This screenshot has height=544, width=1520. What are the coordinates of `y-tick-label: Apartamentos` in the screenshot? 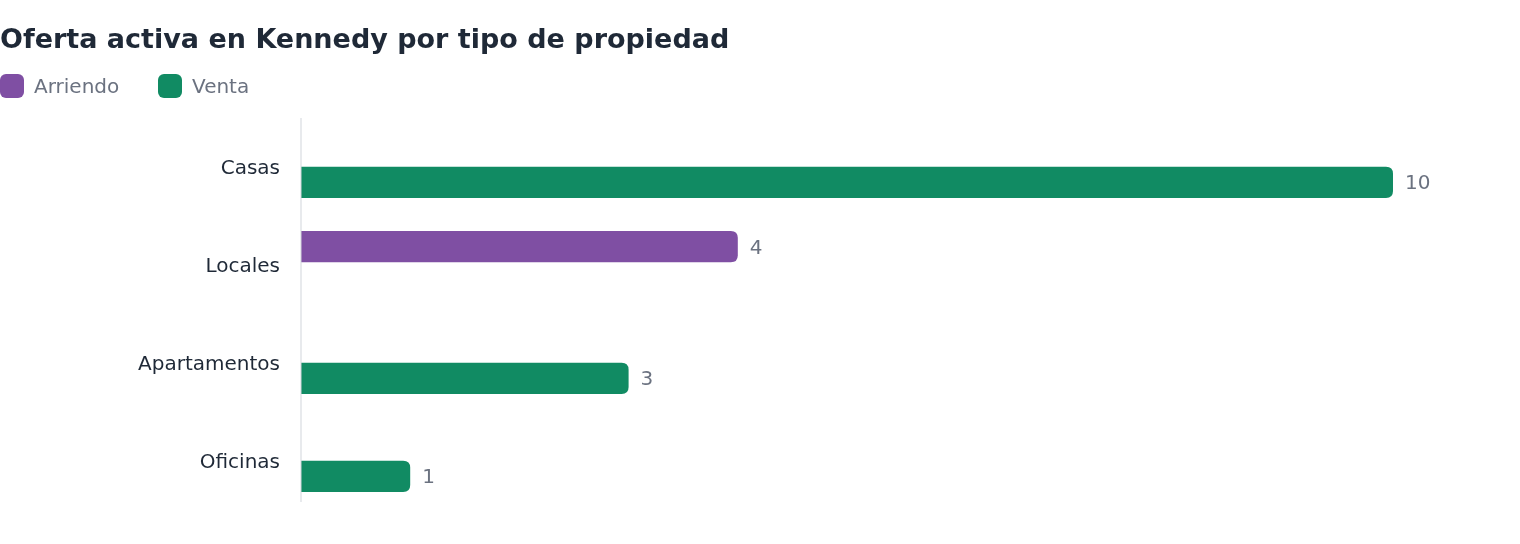 It's located at (209, 363).